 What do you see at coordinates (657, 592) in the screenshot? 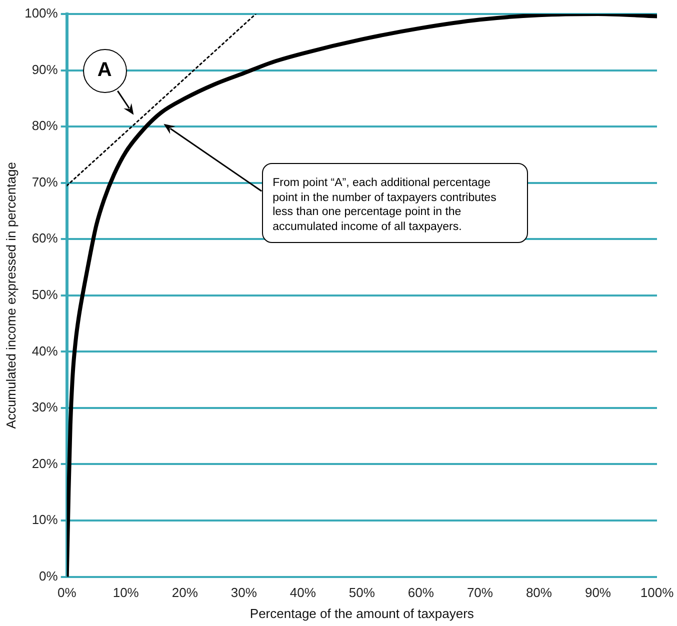
I see `x-tick-label: 100%` at bounding box center [657, 592].